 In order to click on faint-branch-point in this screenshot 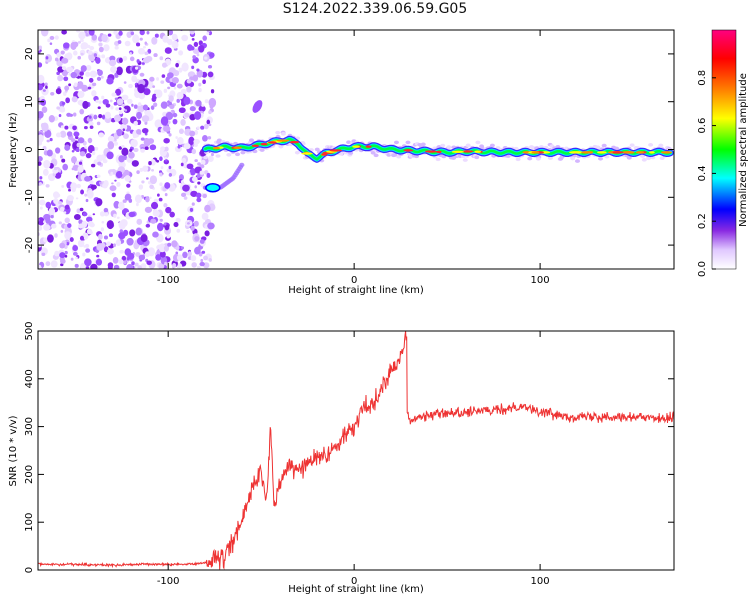, I will do `click(242, 165)`.